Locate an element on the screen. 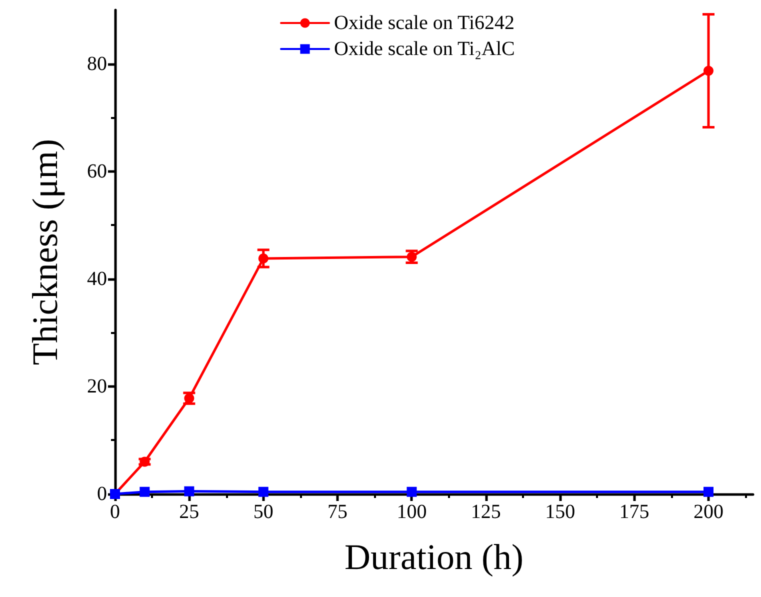  x-tick-label: 25 is located at coordinates (189, 512).